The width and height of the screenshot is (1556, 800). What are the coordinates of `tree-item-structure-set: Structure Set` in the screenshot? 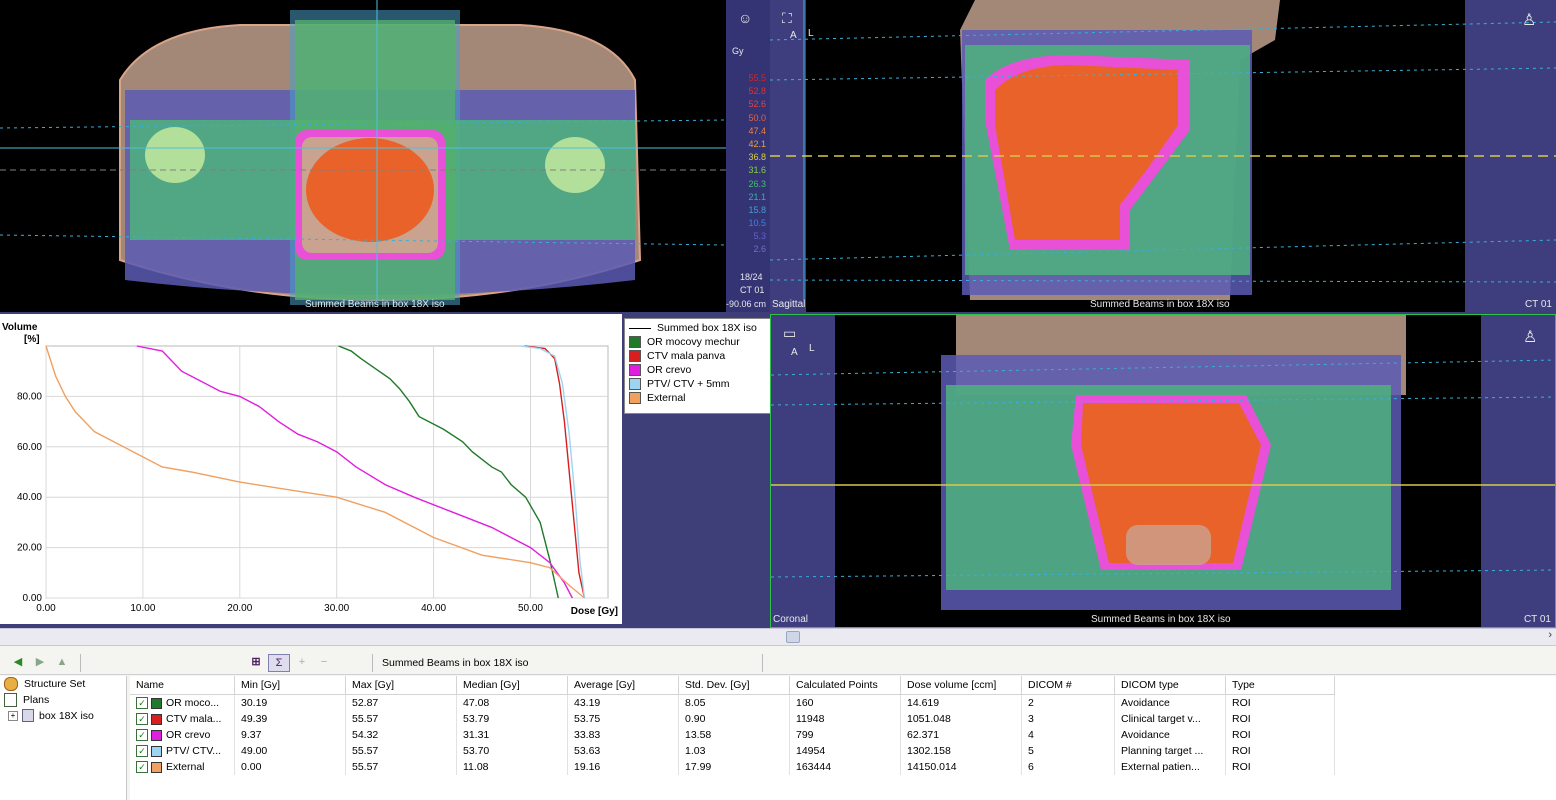 It's located at (44, 683).